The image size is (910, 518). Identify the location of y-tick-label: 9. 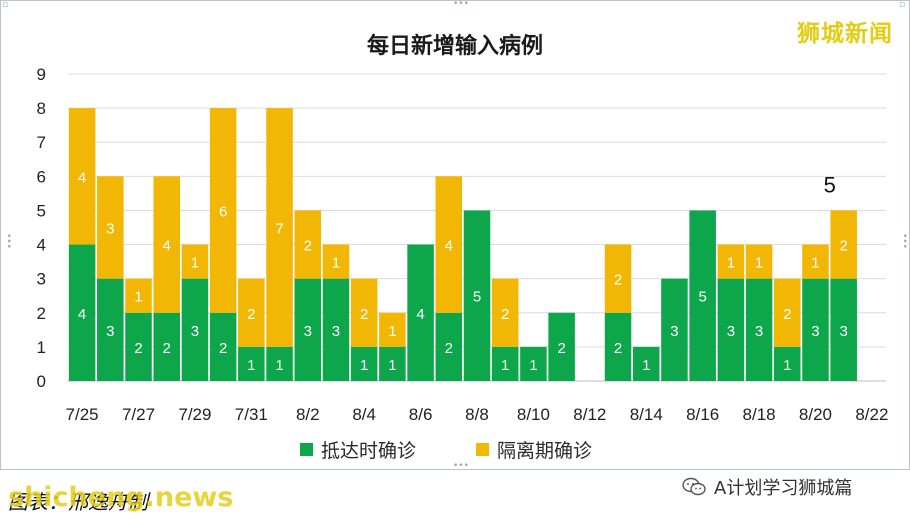
(41, 74).